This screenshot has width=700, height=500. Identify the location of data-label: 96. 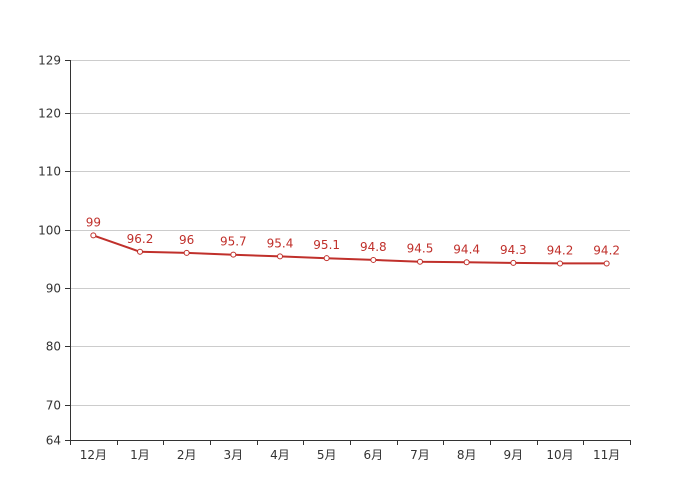
(186, 240).